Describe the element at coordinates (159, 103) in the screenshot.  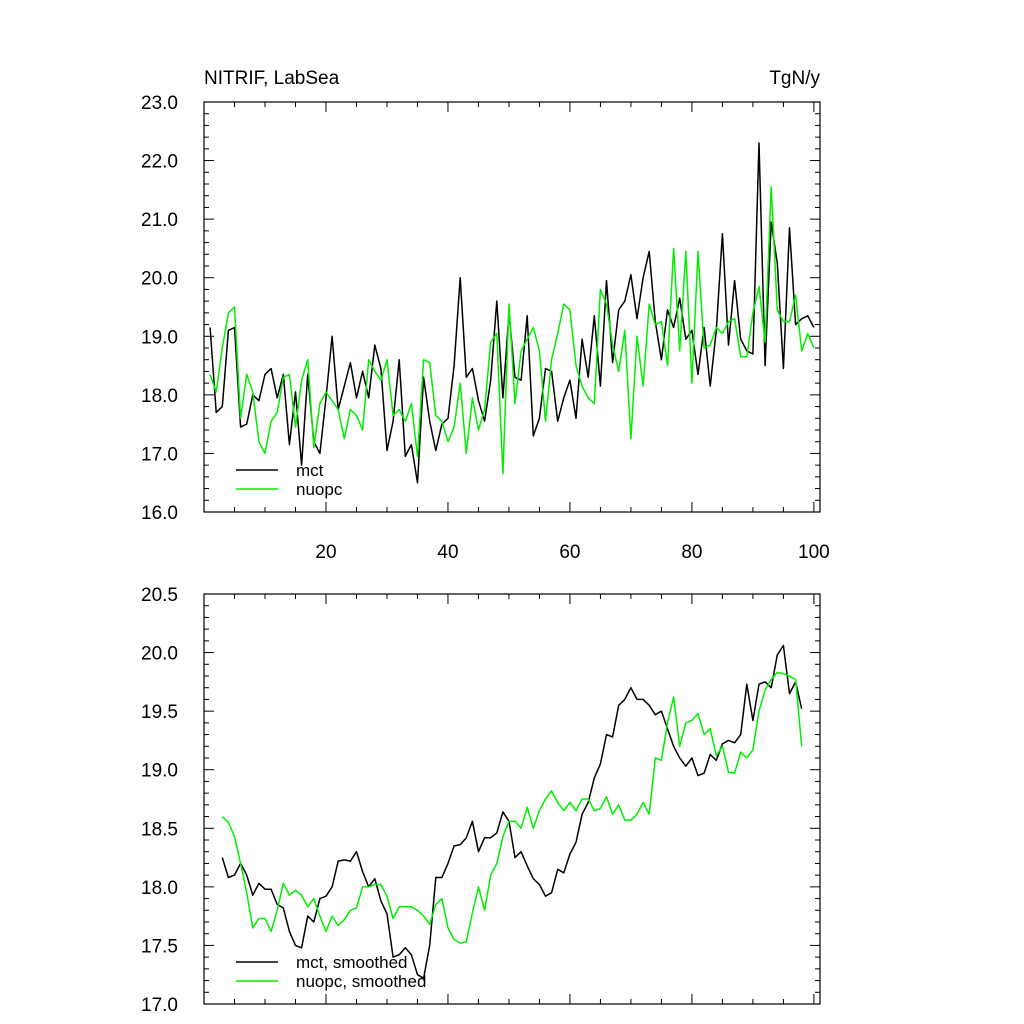
I see `y-tick-label: 23.0` at that location.